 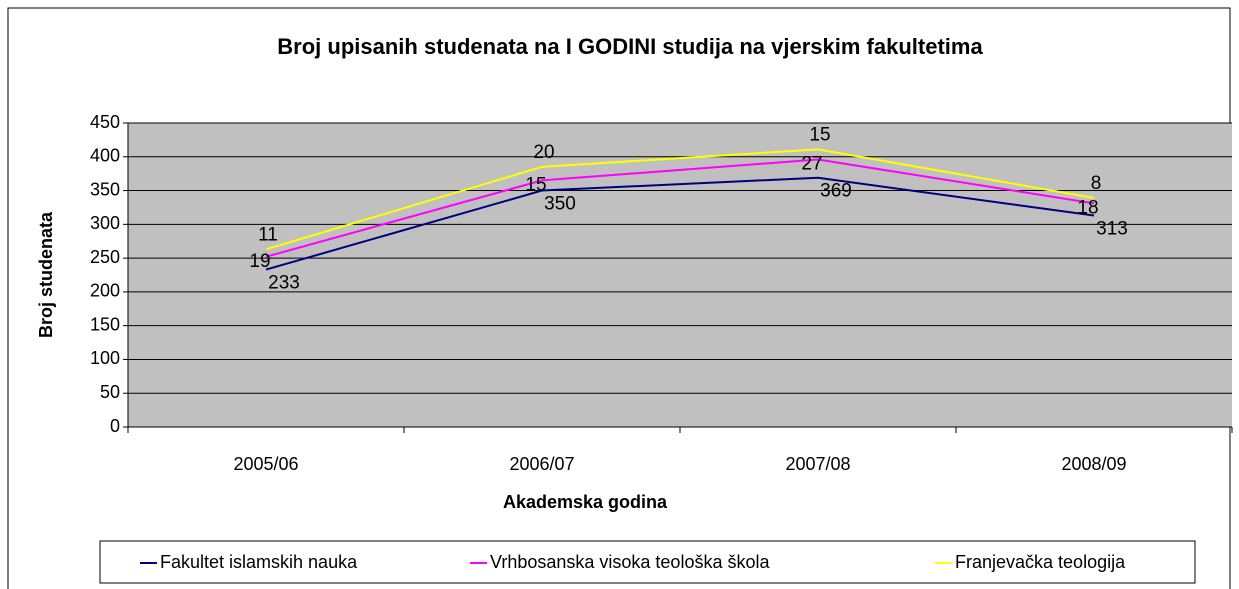 I want to click on y-tick-label: 300, so click(x=105, y=223).